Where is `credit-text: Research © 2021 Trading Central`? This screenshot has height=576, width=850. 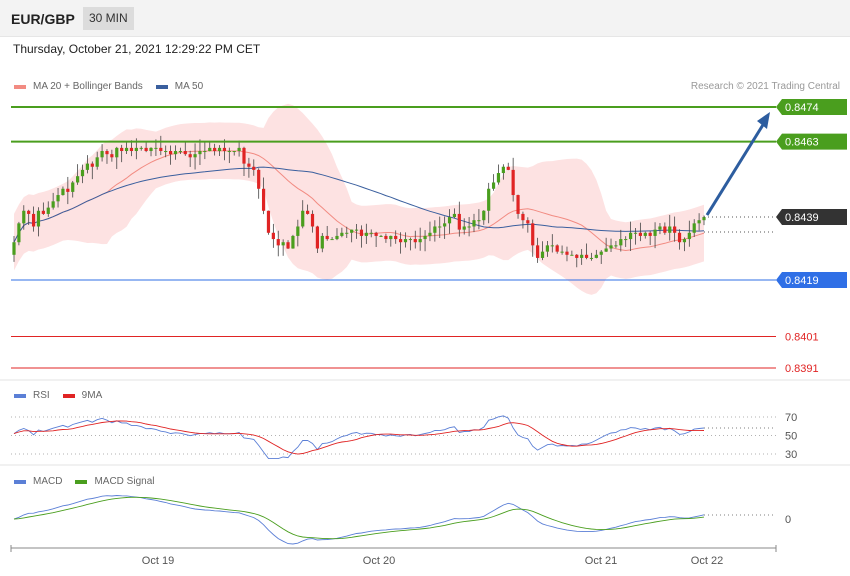 credit-text: Research © 2021 Trading Central is located at coordinates (765, 86).